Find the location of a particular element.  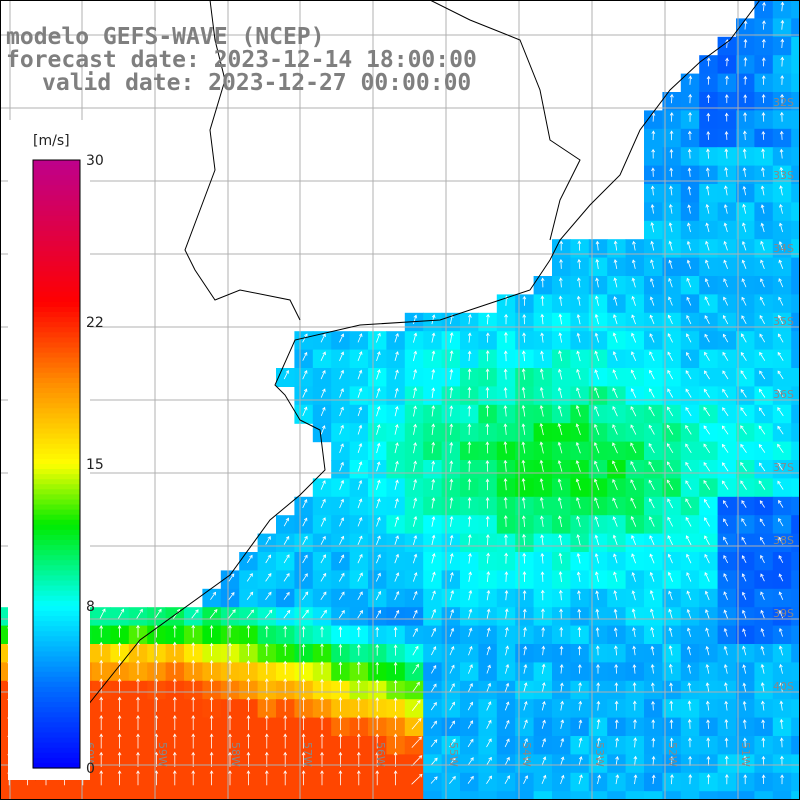

lon-label: 53W is located at coordinates (599, 754).